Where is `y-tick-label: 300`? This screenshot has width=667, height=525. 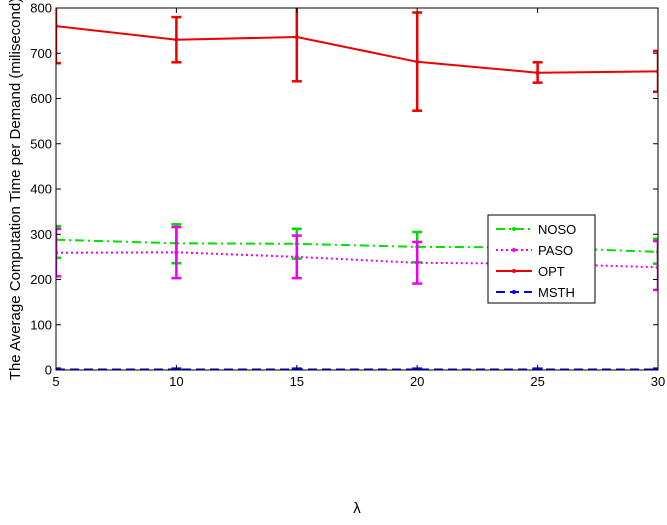 y-tick-label: 300 is located at coordinates (41, 234).